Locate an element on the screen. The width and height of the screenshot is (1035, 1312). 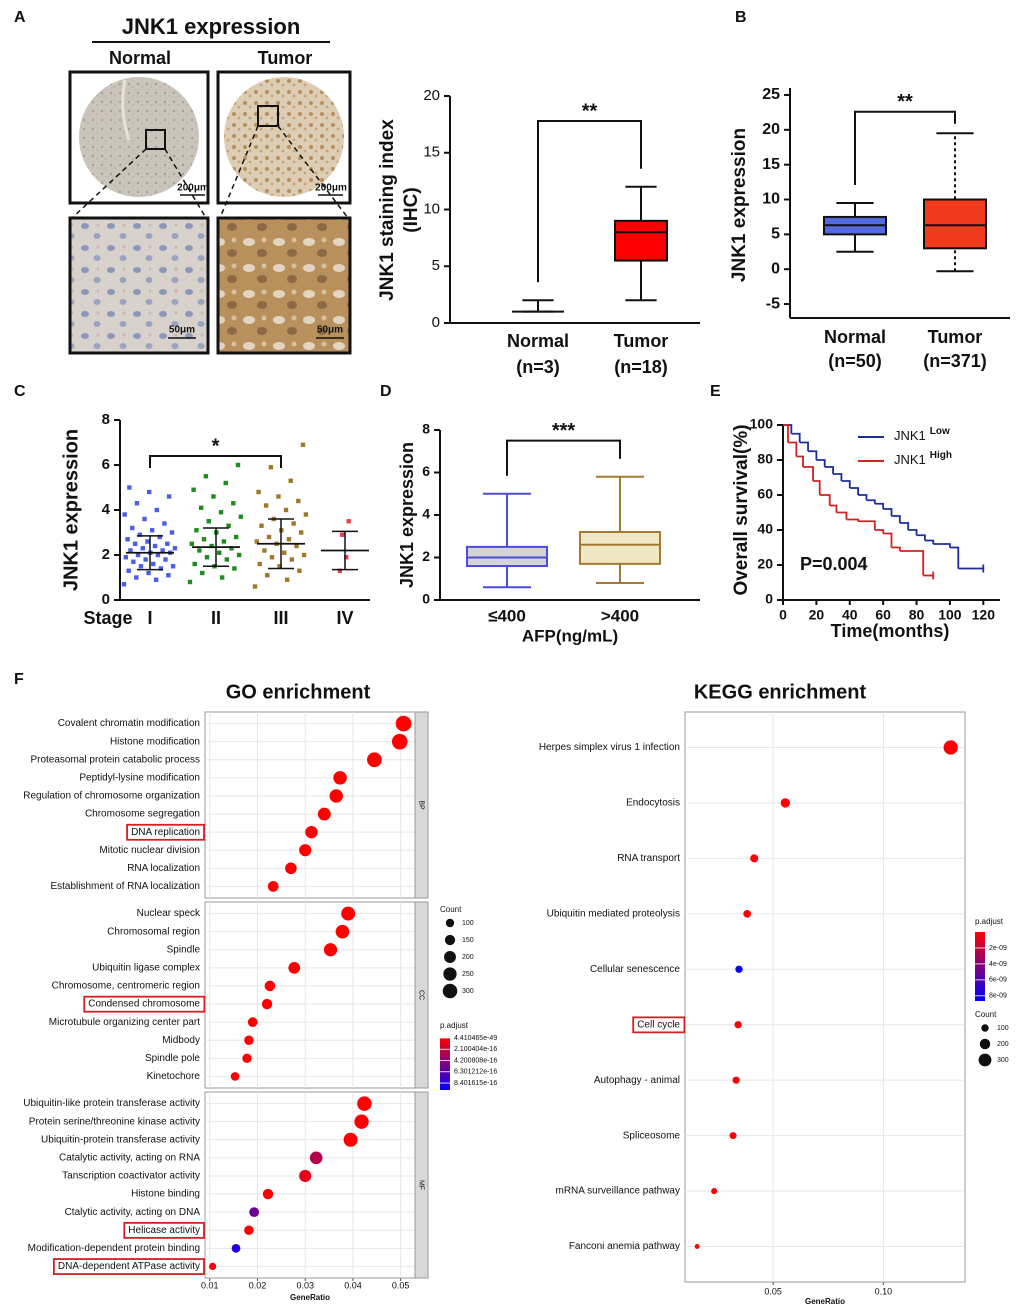
box is located at coordinates (507, 556).